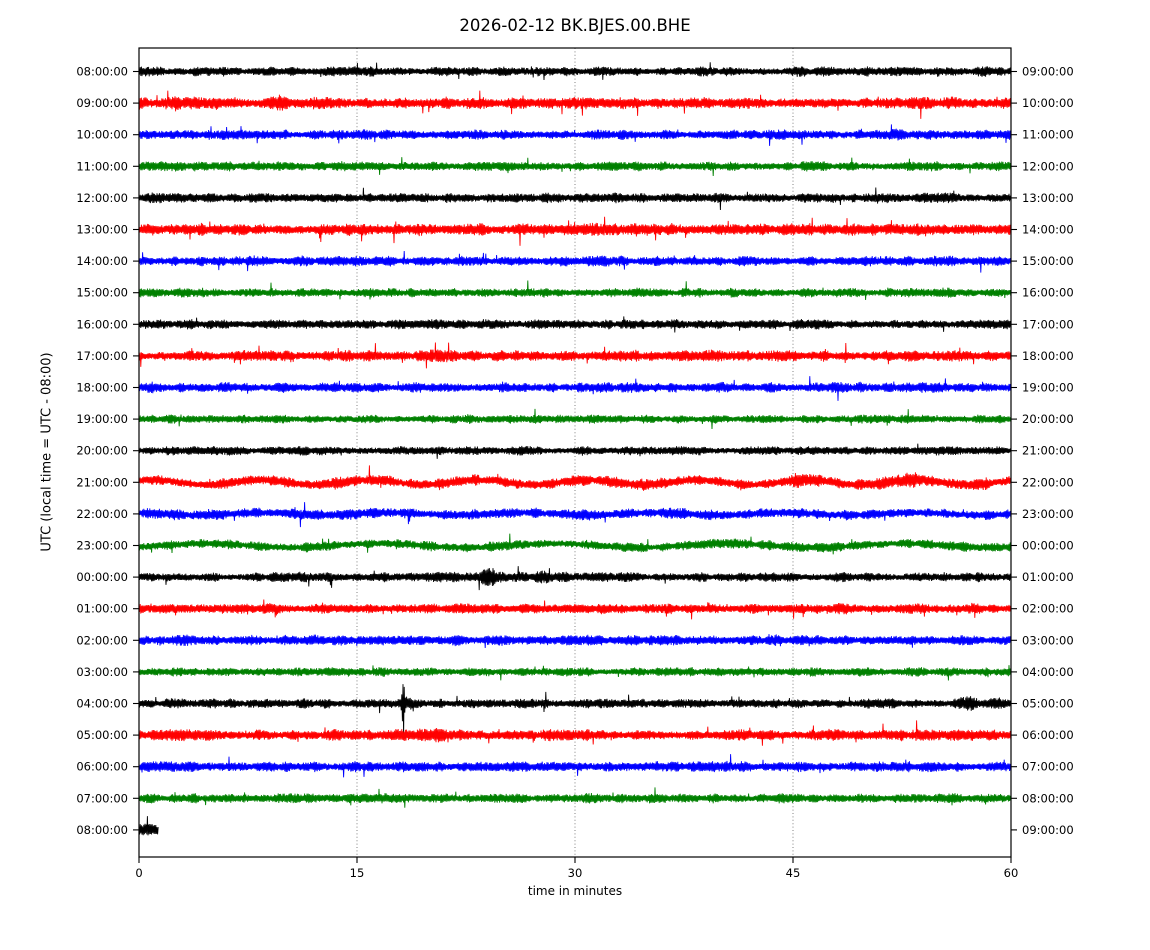 Image resolution: width=1150 pixels, height=950 pixels. What do you see at coordinates (1048, 672) in the screenshot?
I see `right-time-label: 04:00:00` at bounding box center [1048, 672].